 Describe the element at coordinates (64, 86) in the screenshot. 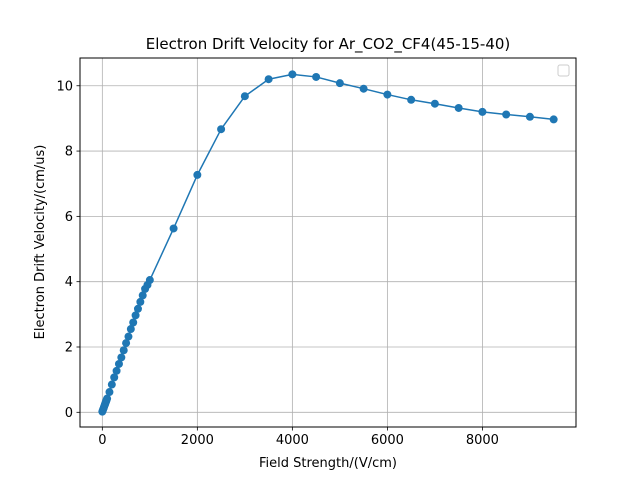

I see `y-tick-label: 10` at that location.